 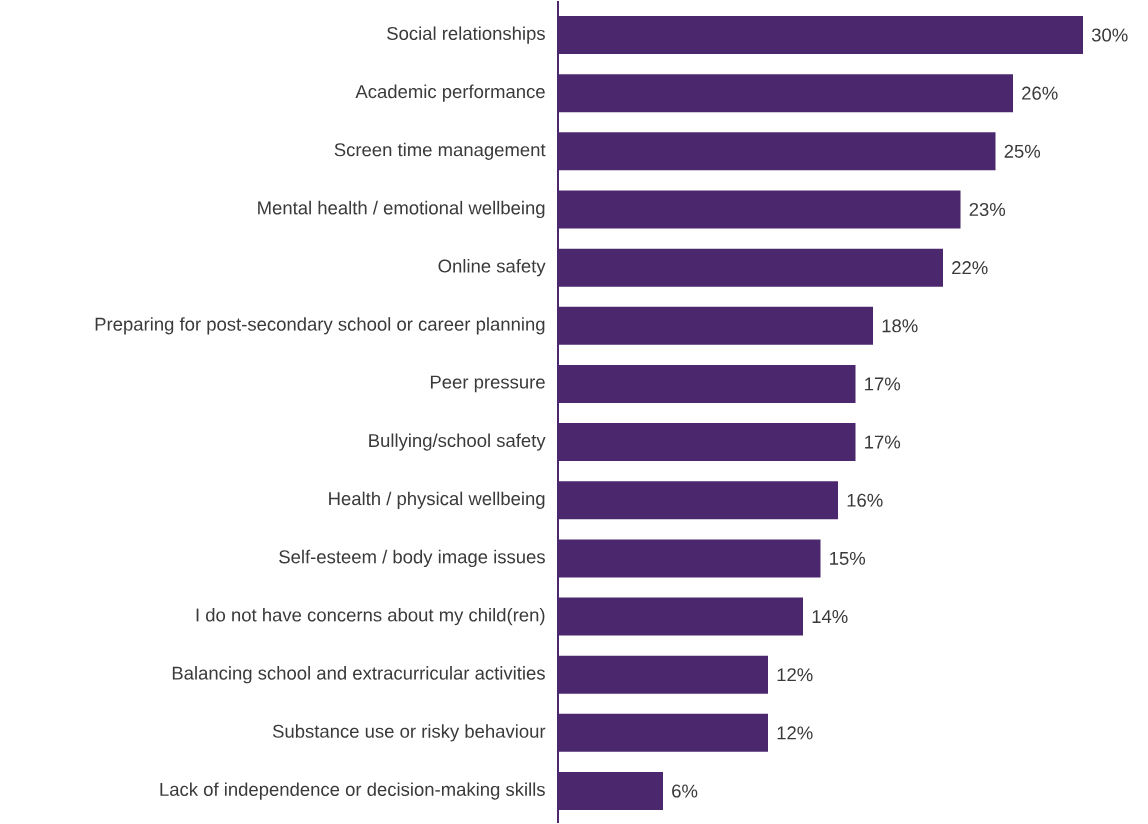 What do you see at coordinates (970, 268) in the screenshot?
I see `data-label: 22%` at bounding box center [970, 268].